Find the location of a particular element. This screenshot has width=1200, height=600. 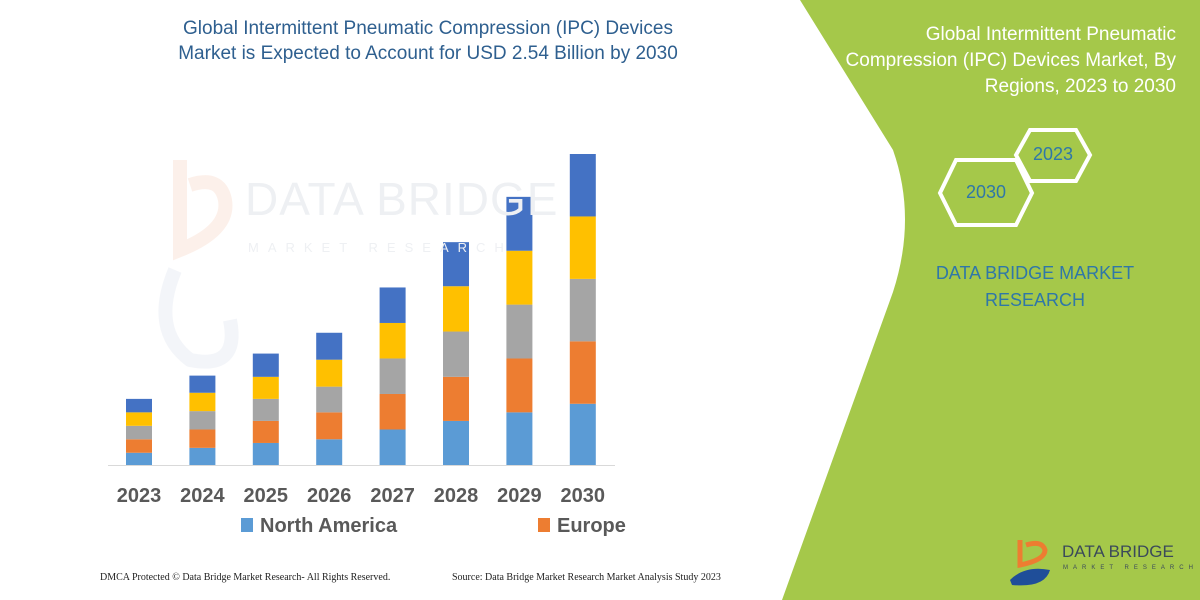

bar-segment-2028-europe is located at coordinates (456, 398).